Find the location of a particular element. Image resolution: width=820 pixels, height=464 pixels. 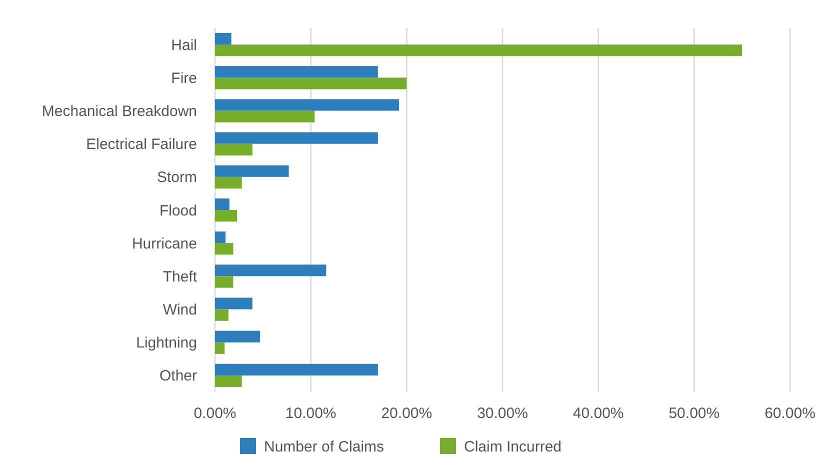

y-tick-label: Hurricane is located at coordinates (164, 243).